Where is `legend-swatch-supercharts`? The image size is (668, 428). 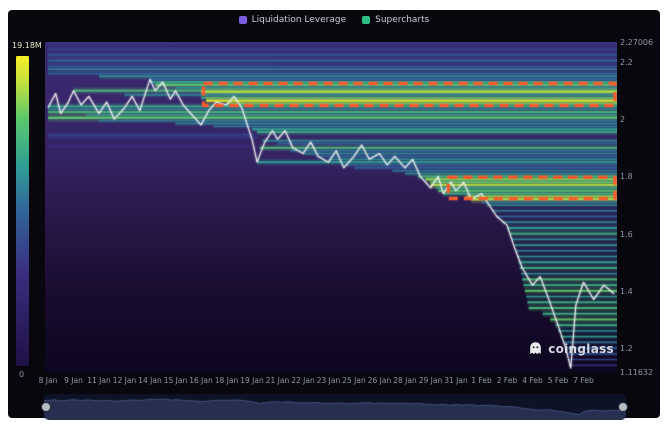 legend-swatch-supercharts is located at coordinates (366, 20).